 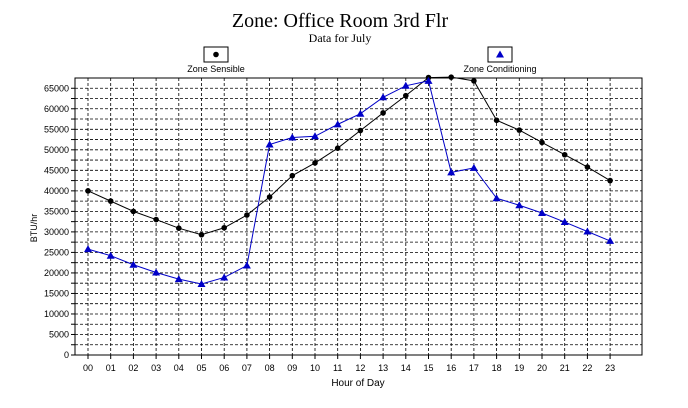 What do you see at coordinates (500, 60) in the screenshot?
I see `legend-item-zone-conditioning: Zone Conditioning` at bounding box center [500, 60].